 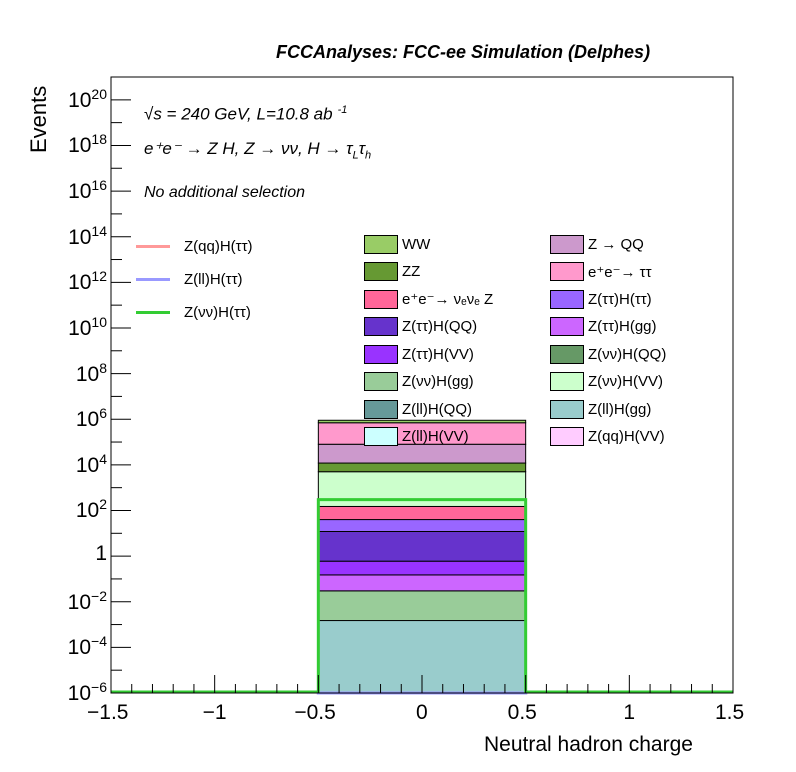 I want to click on legend-item-e-e-z: e⁺e⁻→ νₑνₑ Z, so click(x=428, y=299).